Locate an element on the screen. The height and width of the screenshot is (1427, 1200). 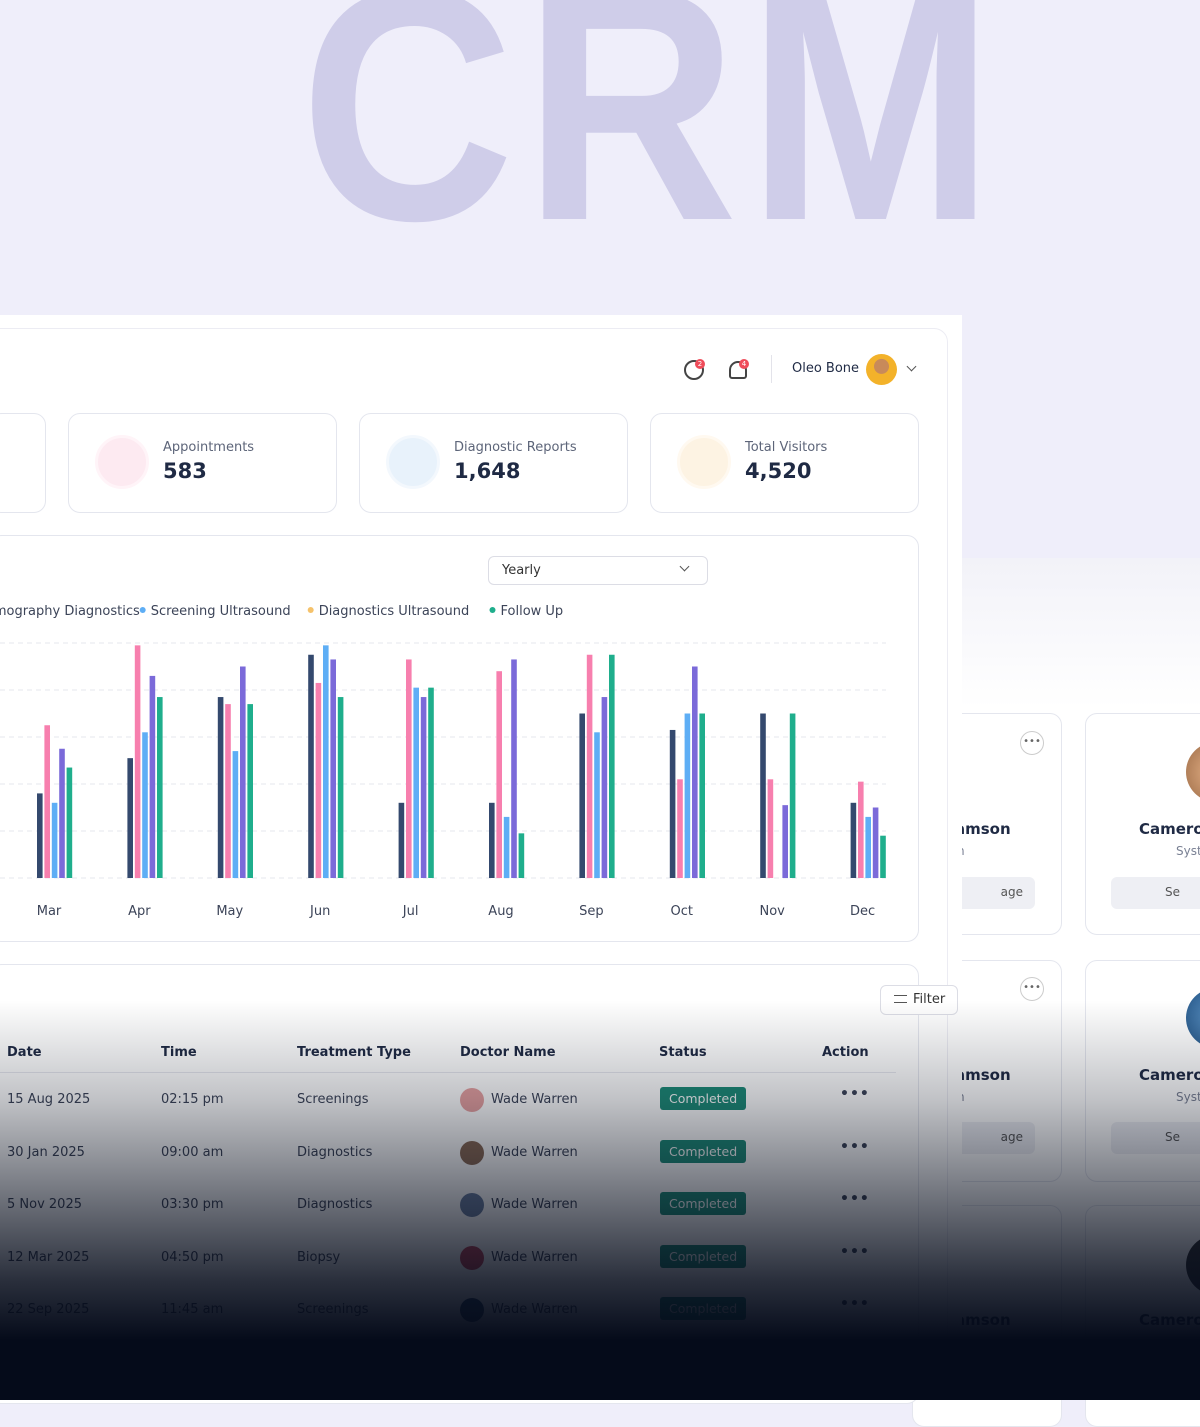
column-header: Doctor Name is located at coordinates (508, 1052).